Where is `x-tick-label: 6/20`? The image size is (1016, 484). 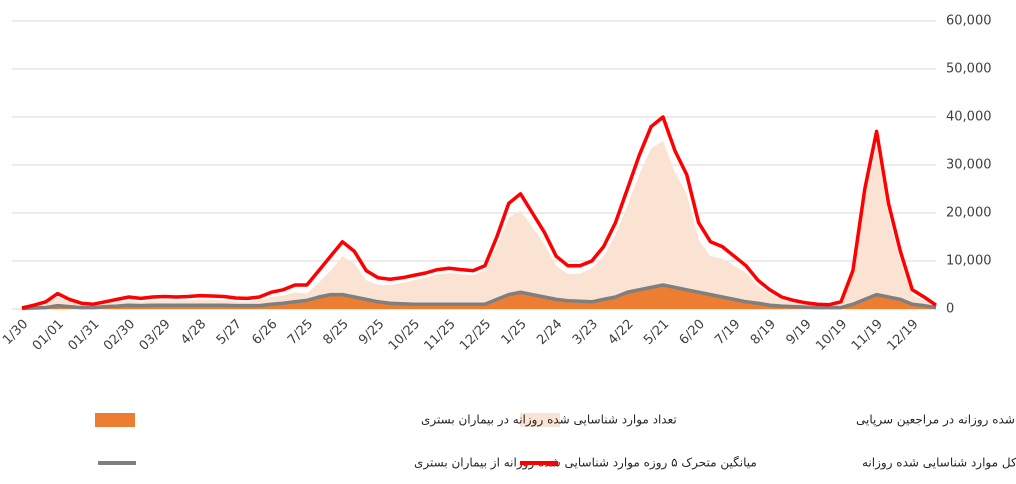
x-tick-label: 6/20 is located at coordinates (692, 332).